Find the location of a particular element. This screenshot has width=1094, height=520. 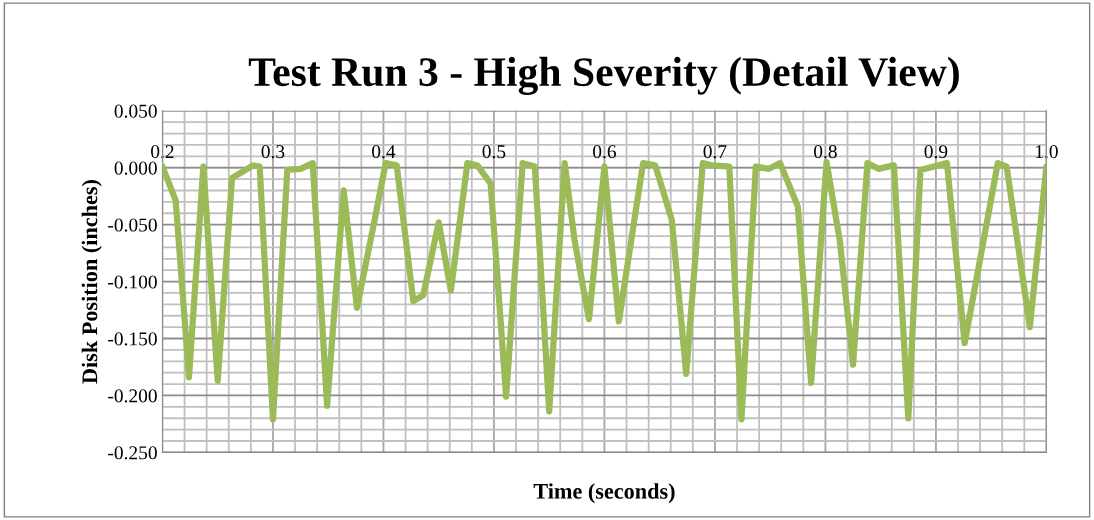

y-tick-label: -0.050 is located at coordinates (132, 225).